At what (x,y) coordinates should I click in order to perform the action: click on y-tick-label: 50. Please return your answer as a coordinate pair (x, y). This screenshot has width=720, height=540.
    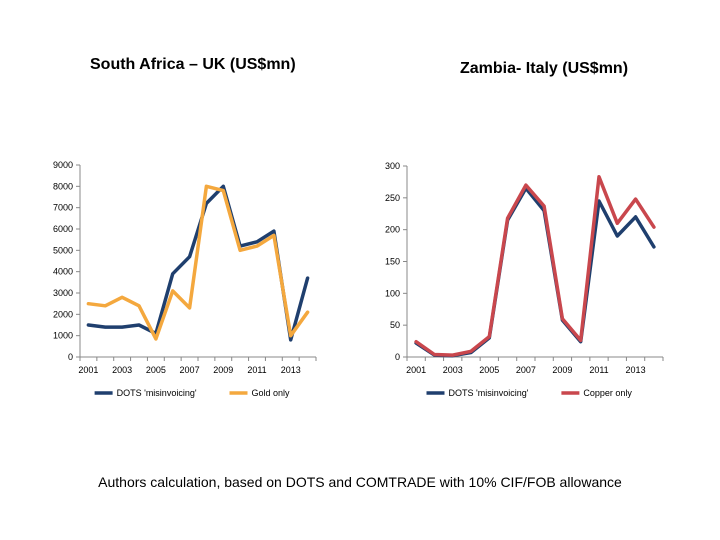
    Looking at the image, I should click on (395, 325).